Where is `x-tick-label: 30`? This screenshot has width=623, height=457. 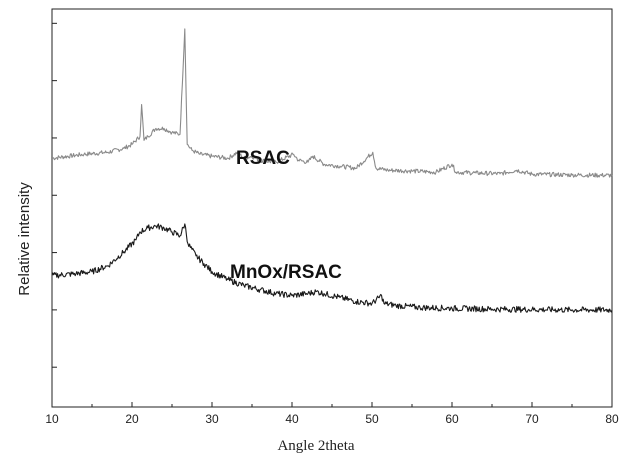
x-tick-label: 30 is located at coordinates (212, 419).